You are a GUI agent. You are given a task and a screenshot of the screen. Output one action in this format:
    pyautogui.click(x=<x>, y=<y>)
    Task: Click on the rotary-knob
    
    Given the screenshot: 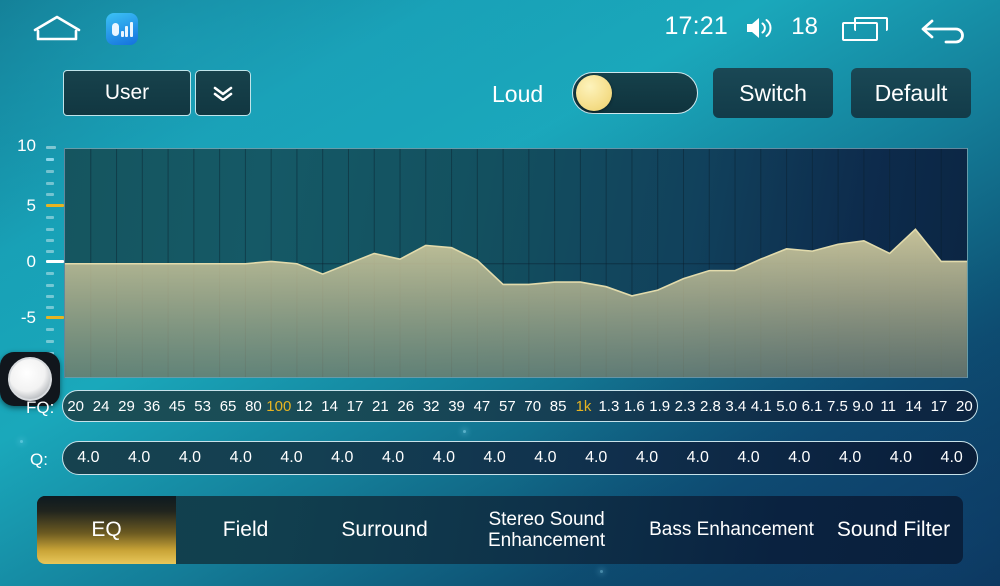 What is the action you would take?
    pyautogui.click(x=30, y=379)
    